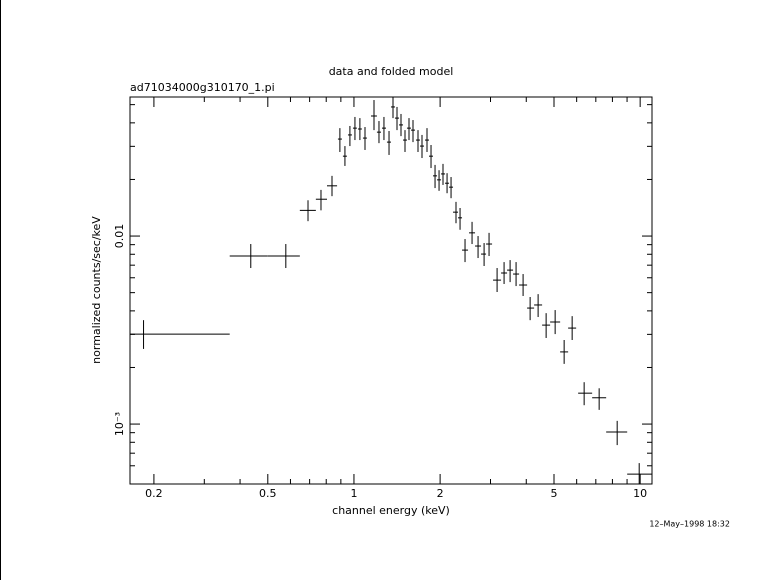  What do you see at coordinates (119, 236) in the screenshot?
I see `y-tick-label: 0.01` at bounding box center [119, 236].